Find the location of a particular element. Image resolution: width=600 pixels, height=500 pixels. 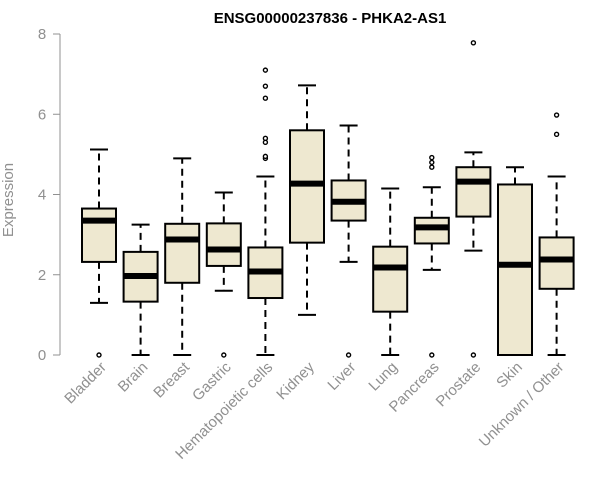

x-tick-label: Brain is located at coordinates (133, 377).